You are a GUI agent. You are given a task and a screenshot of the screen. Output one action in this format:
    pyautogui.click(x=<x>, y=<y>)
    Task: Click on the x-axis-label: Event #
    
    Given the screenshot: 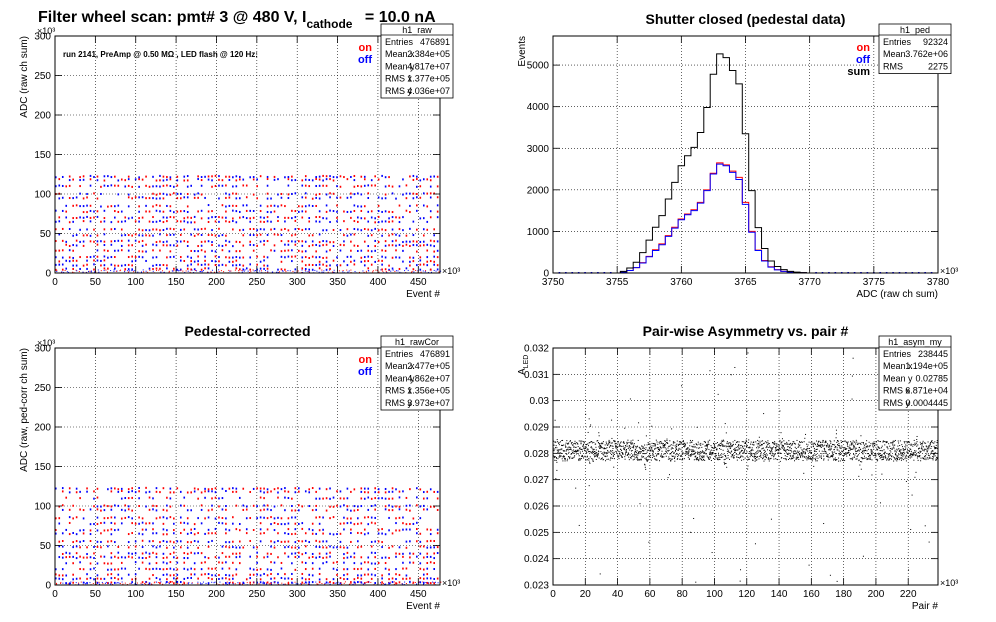 What is the action you would take?
    pyautogui.click(x=423, y=294)
    